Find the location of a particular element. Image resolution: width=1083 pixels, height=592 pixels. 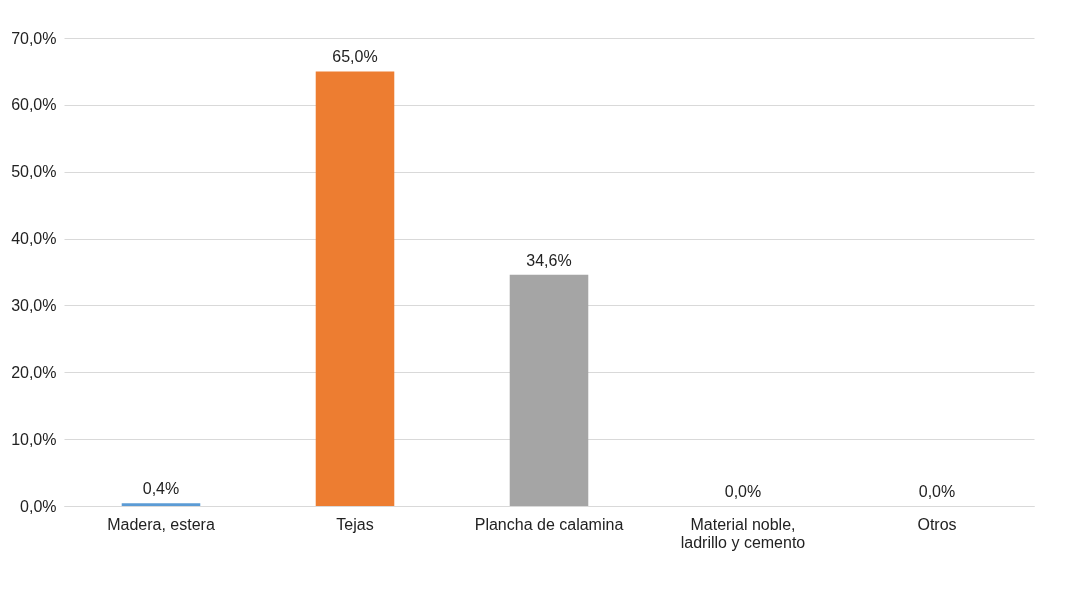

y-tick-label: 30,0% is located at coordinates (34, 305).